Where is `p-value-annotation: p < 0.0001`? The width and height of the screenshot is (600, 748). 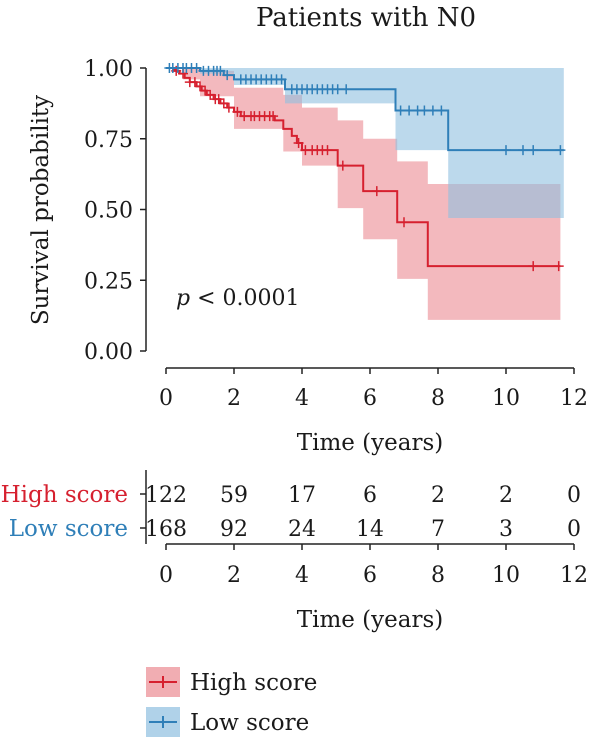 p-value-annotation: p < 0.0001 is located at coordinates (238, 298).